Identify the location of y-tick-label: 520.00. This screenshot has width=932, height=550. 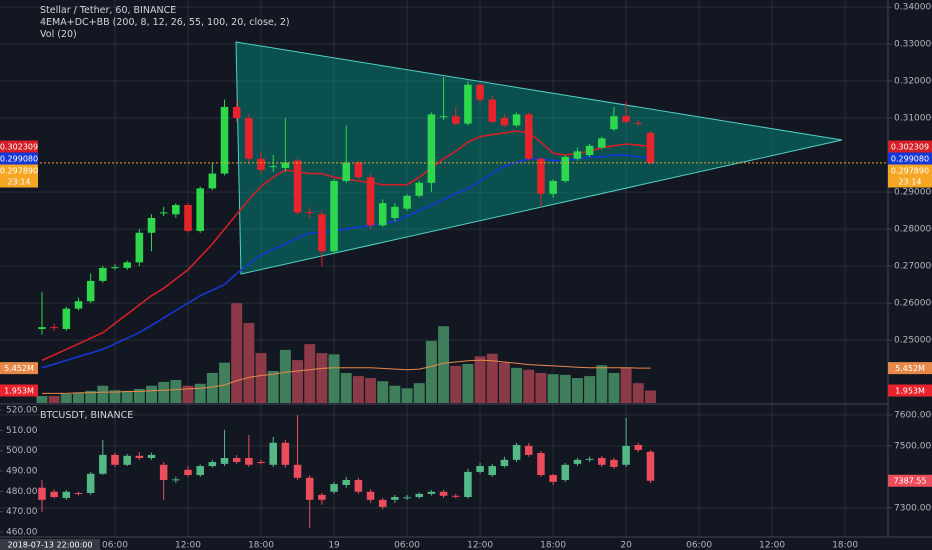
(22, 411).